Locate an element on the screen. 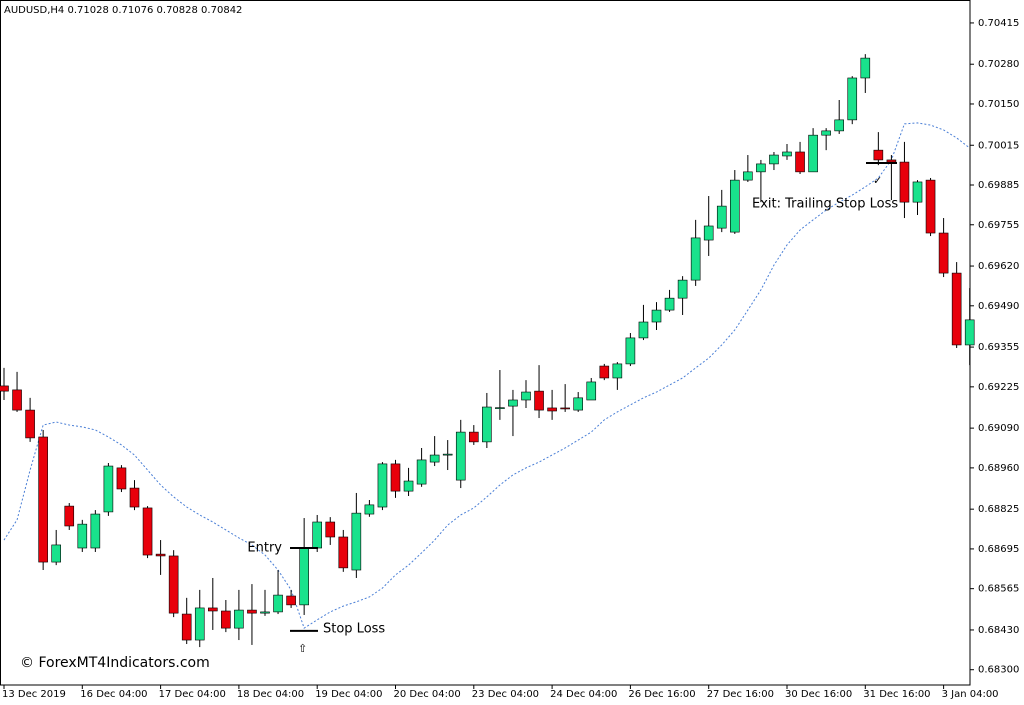 Image resolution: width=1024 pixels, height=705 pixels. y-tick-label: 0.69755 is located at coordinates (998, 225).